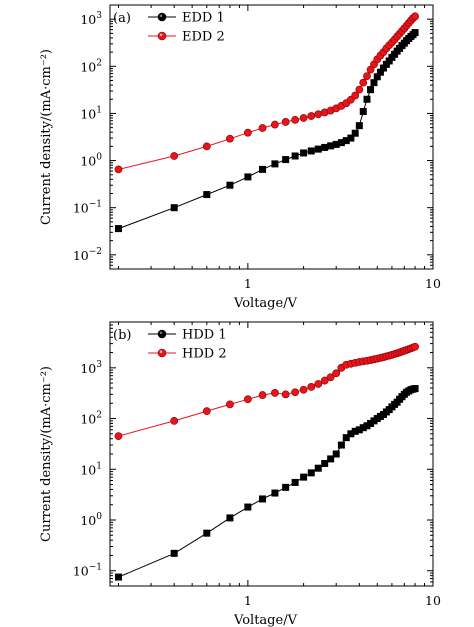  I want to click on legend-entry: EDD 2, so click(186, 37).